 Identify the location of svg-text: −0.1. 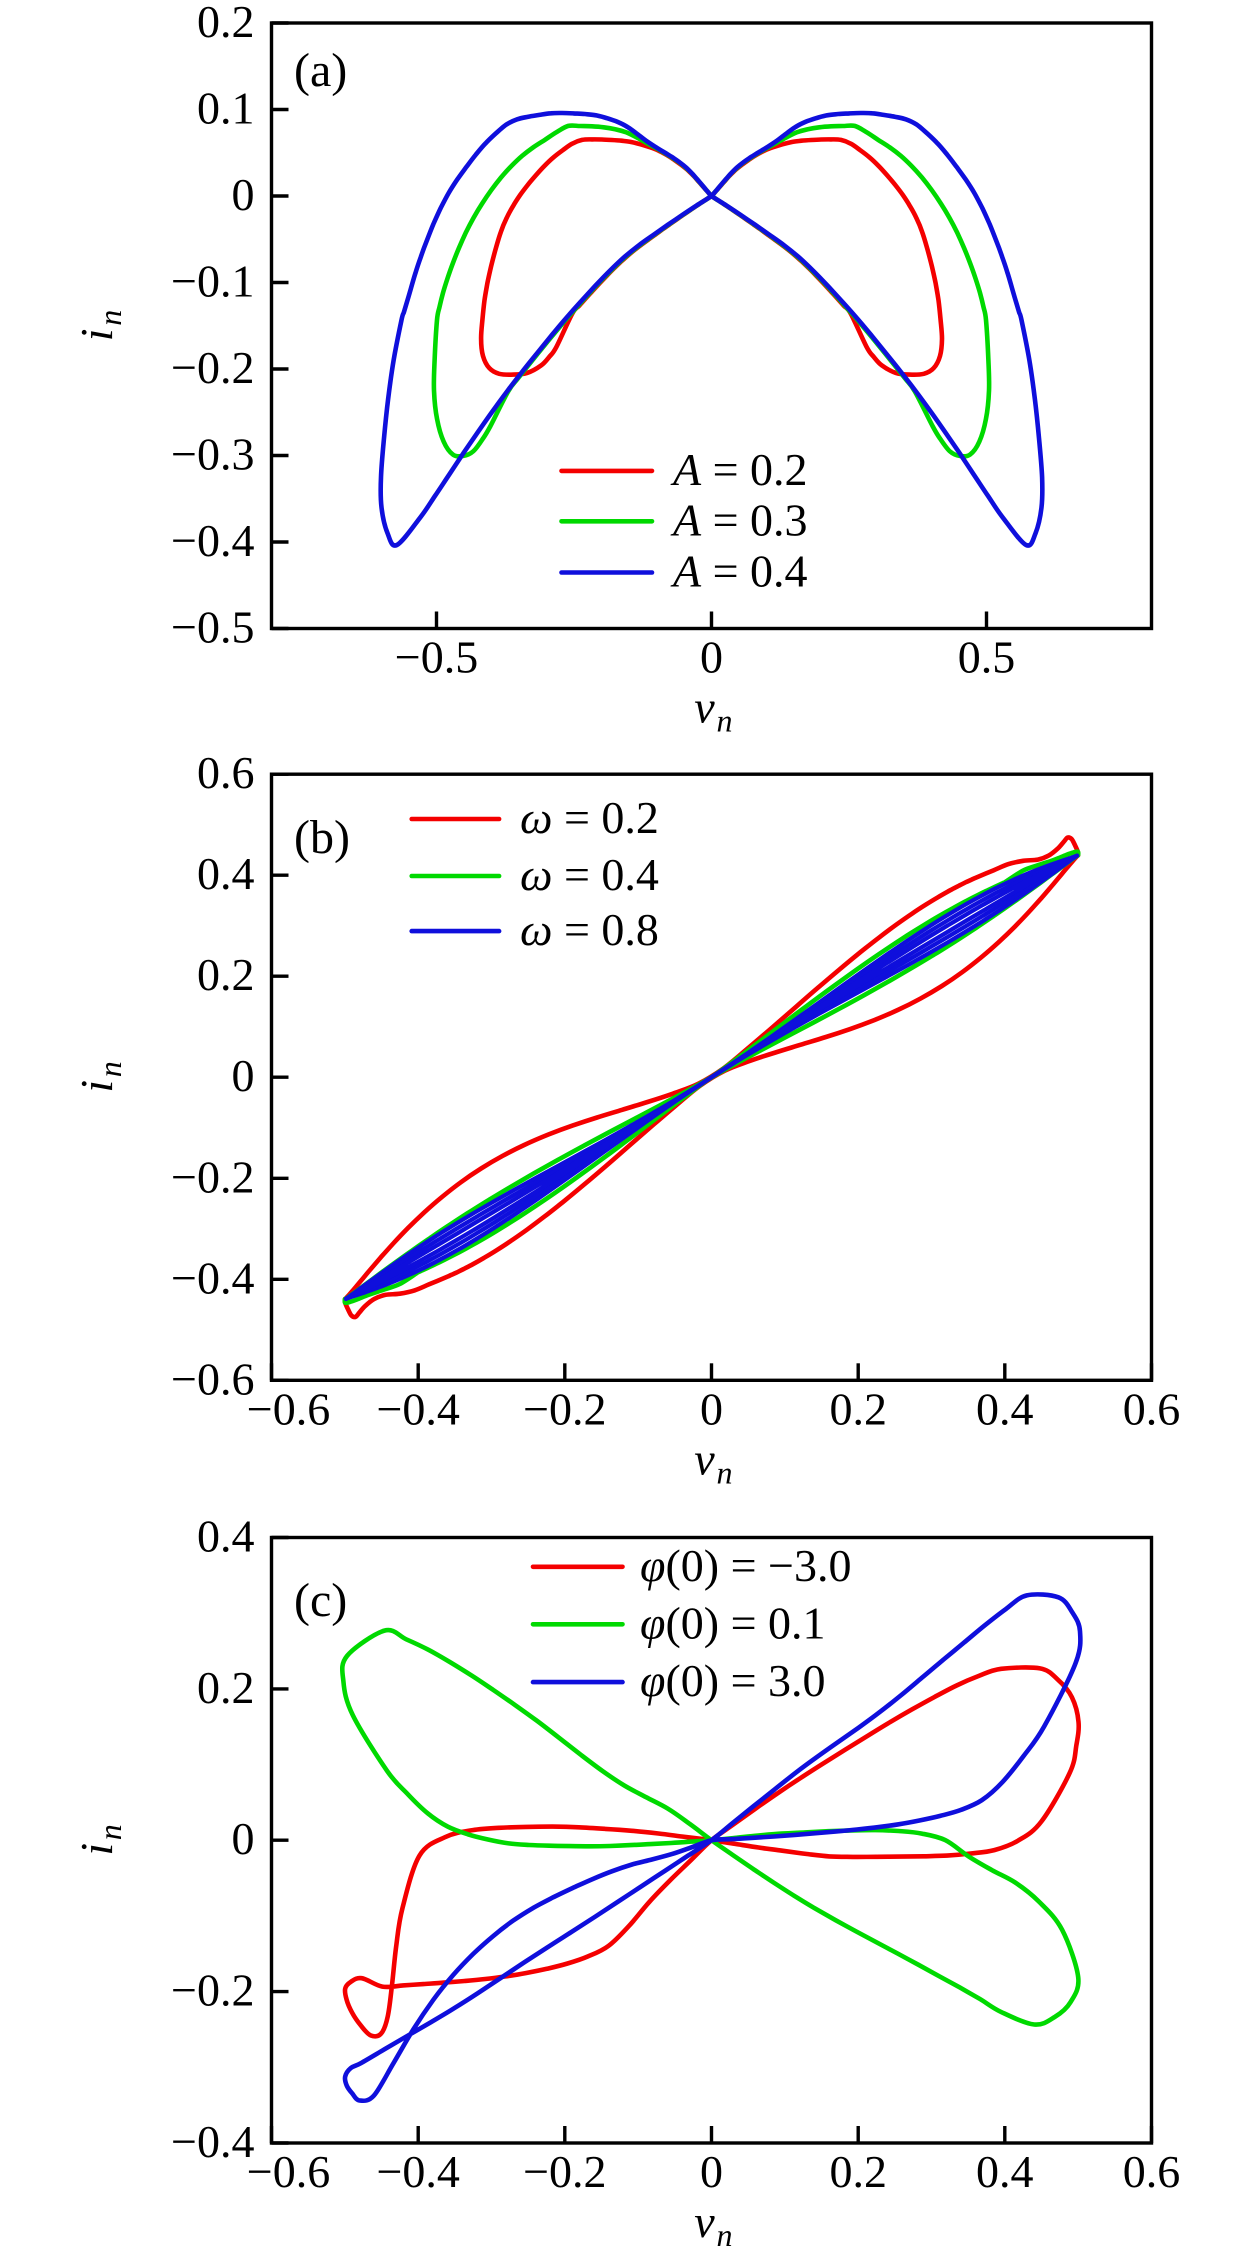
(212, 281).